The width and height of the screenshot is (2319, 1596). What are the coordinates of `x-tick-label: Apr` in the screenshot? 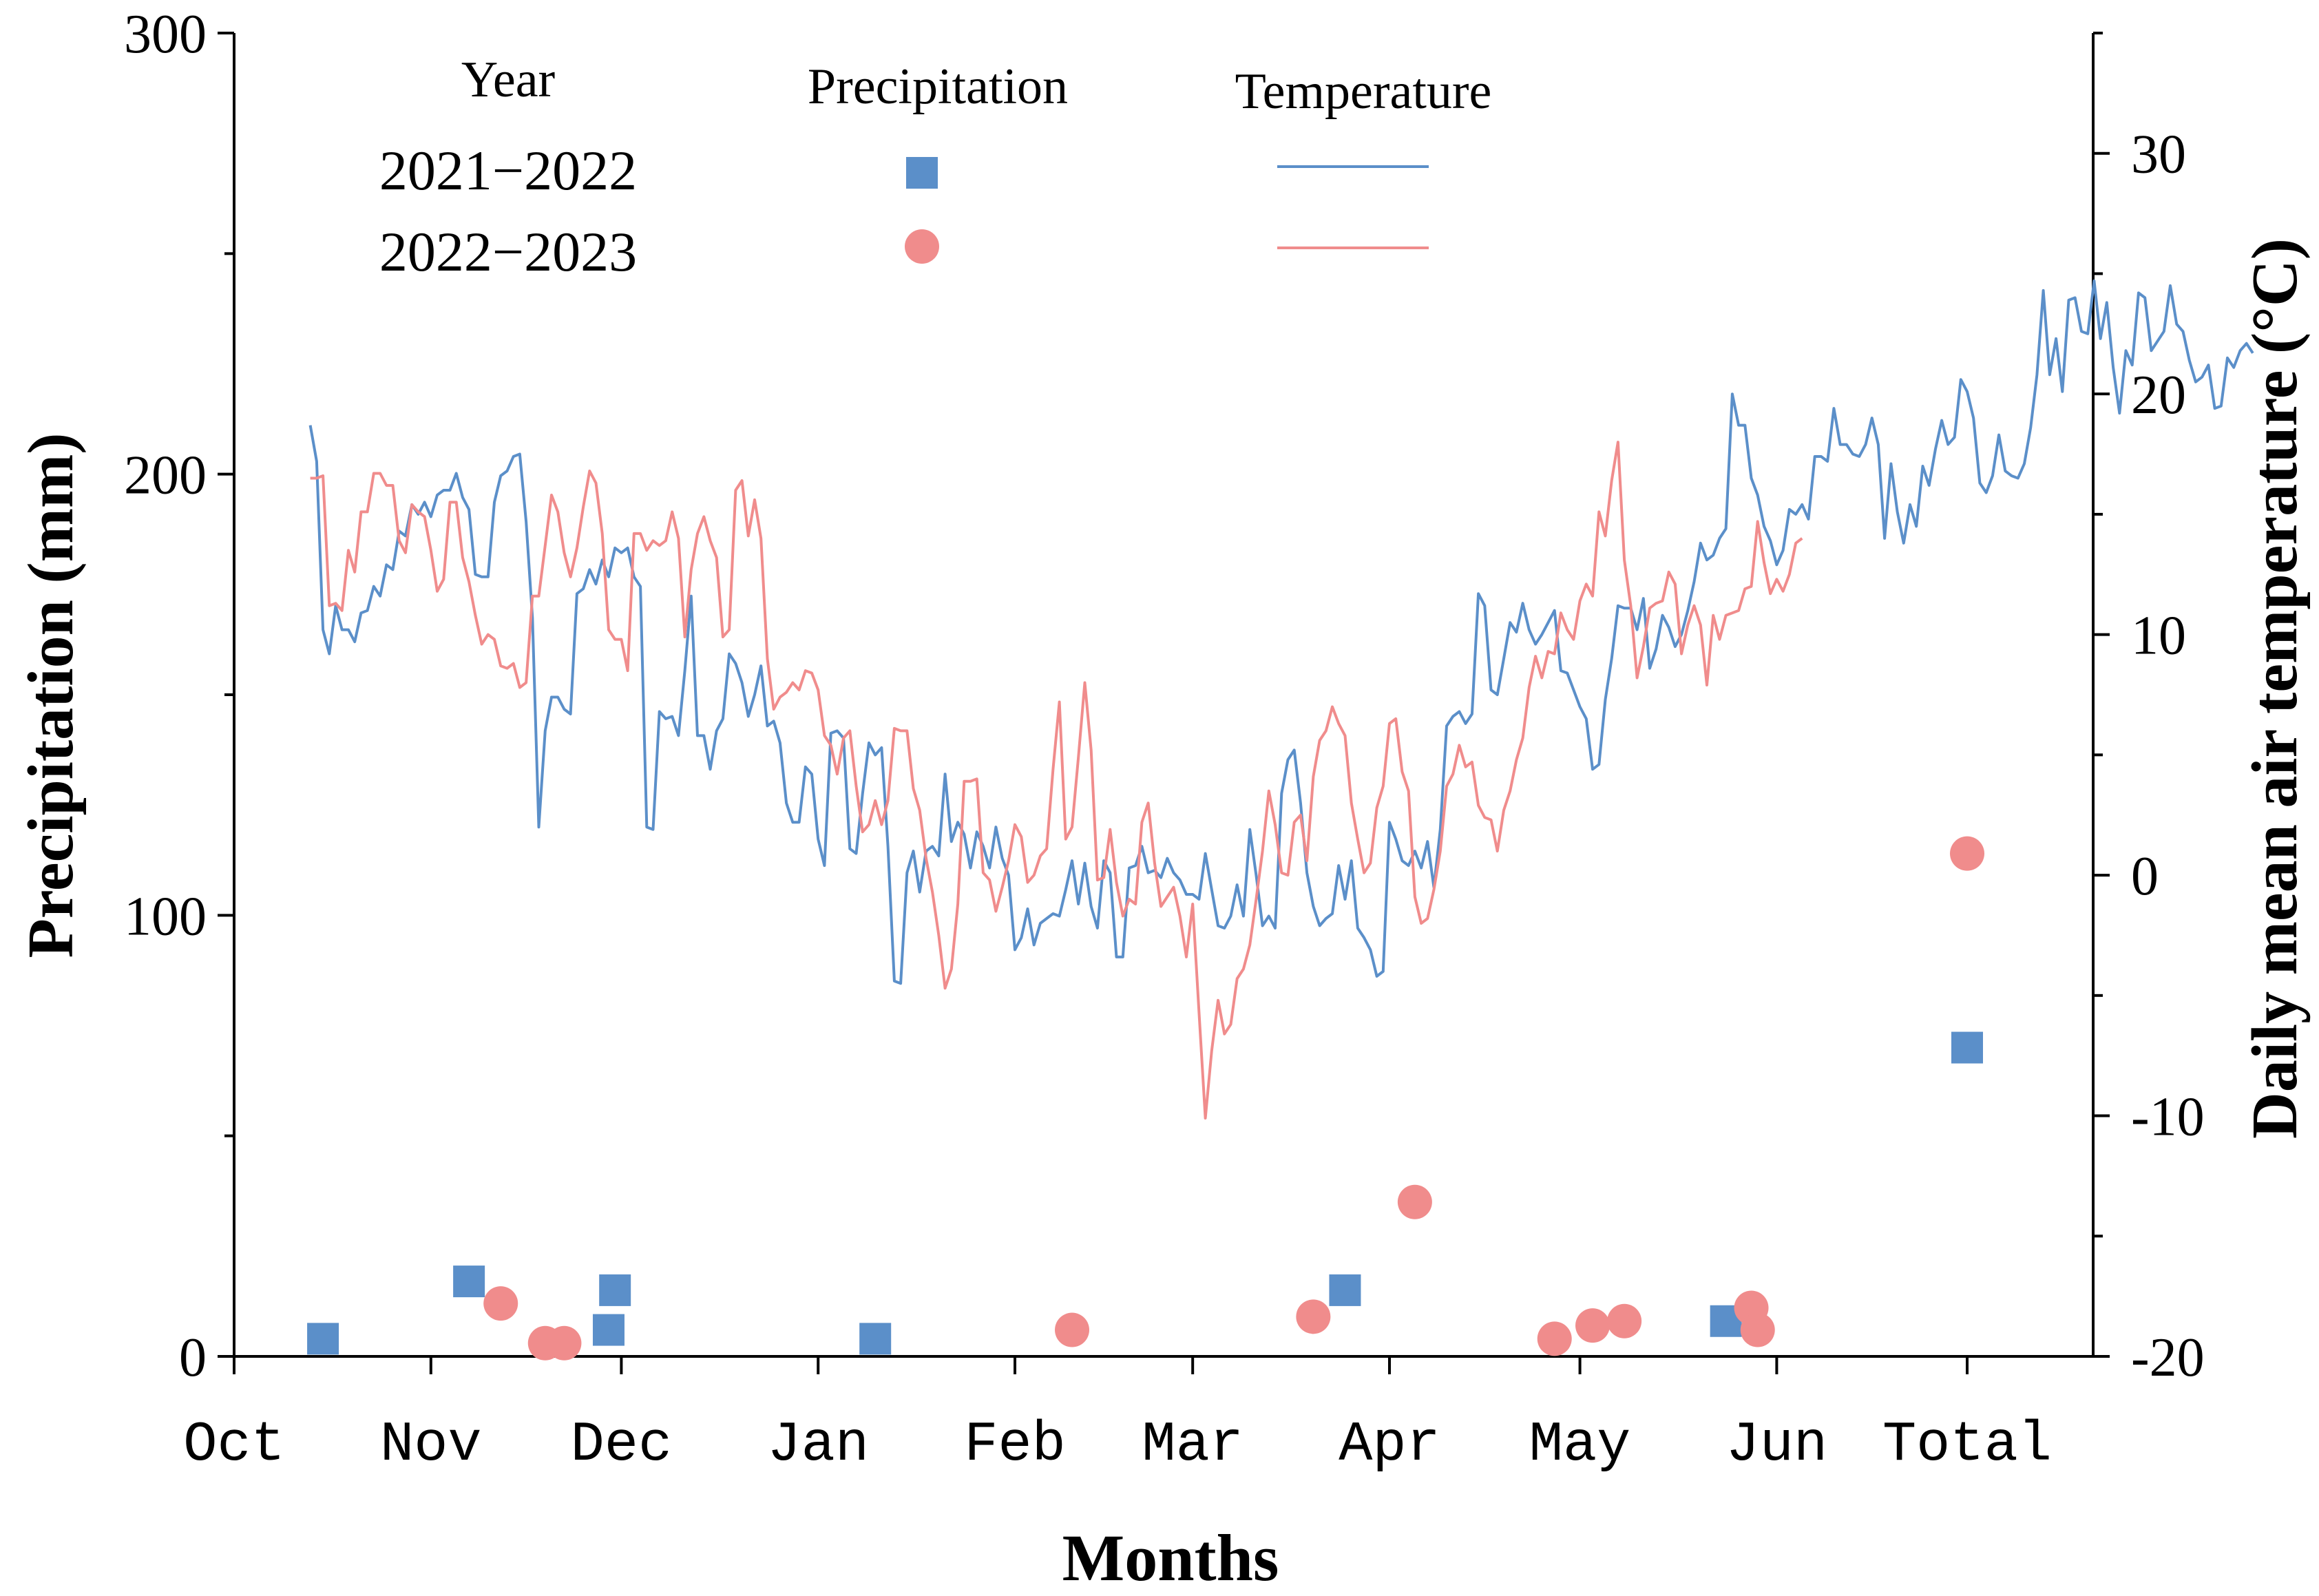 It's located at (1389, 1445).